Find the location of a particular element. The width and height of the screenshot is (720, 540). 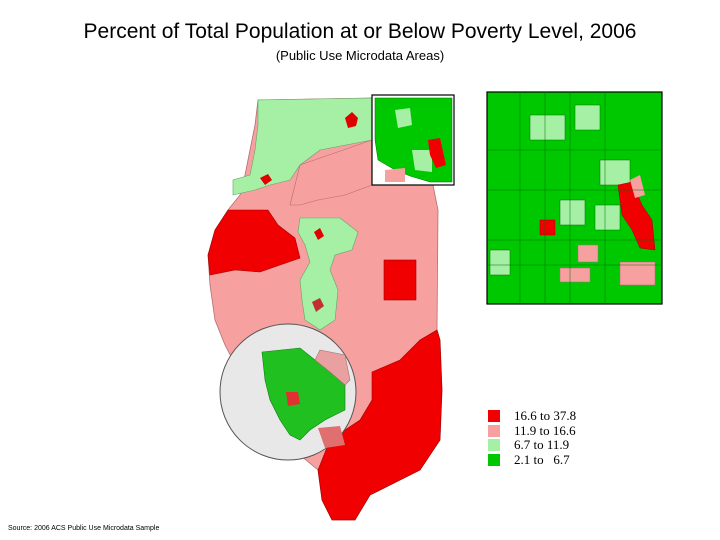

region-chicago-green is located at coordinates (413, 140).